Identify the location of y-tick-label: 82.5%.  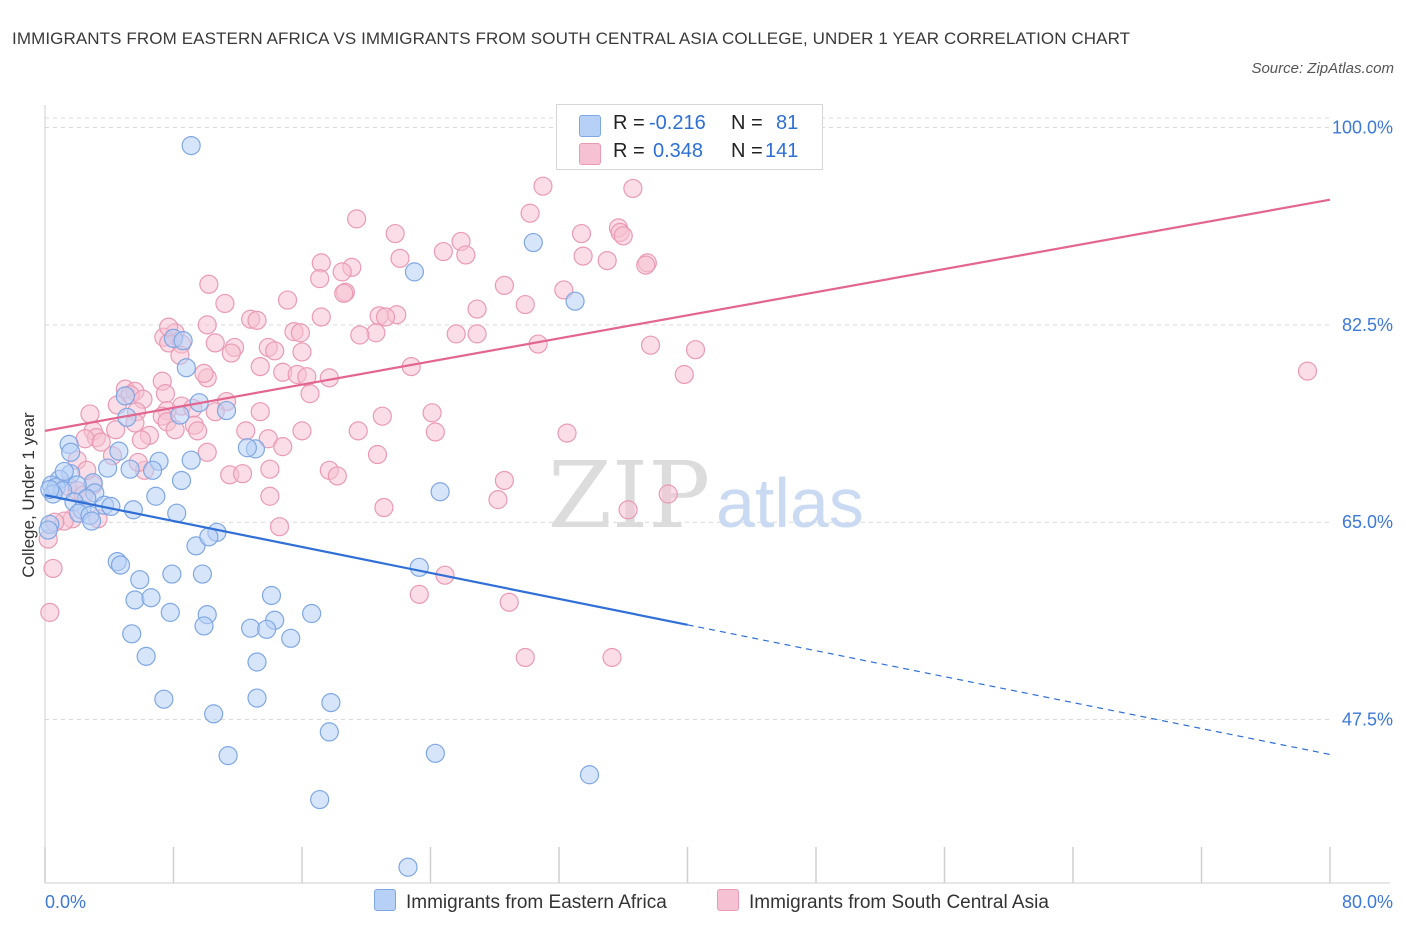
(1367, 325).